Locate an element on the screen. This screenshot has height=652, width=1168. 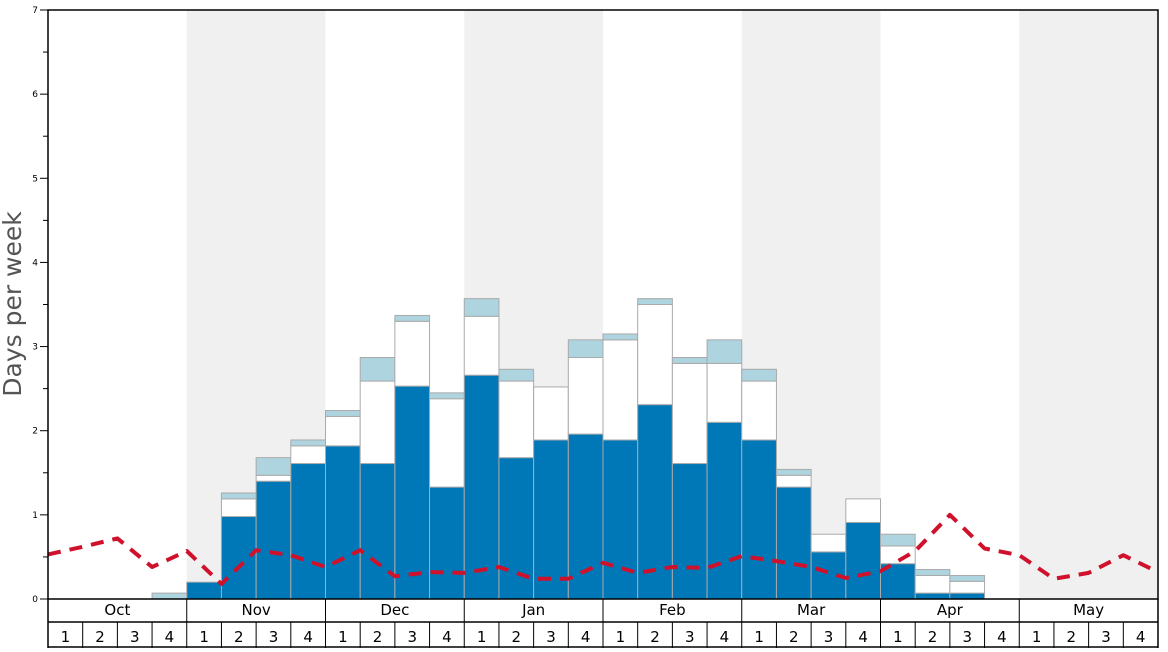
y-tick-label: 1 is located at coordinates (35, 516).